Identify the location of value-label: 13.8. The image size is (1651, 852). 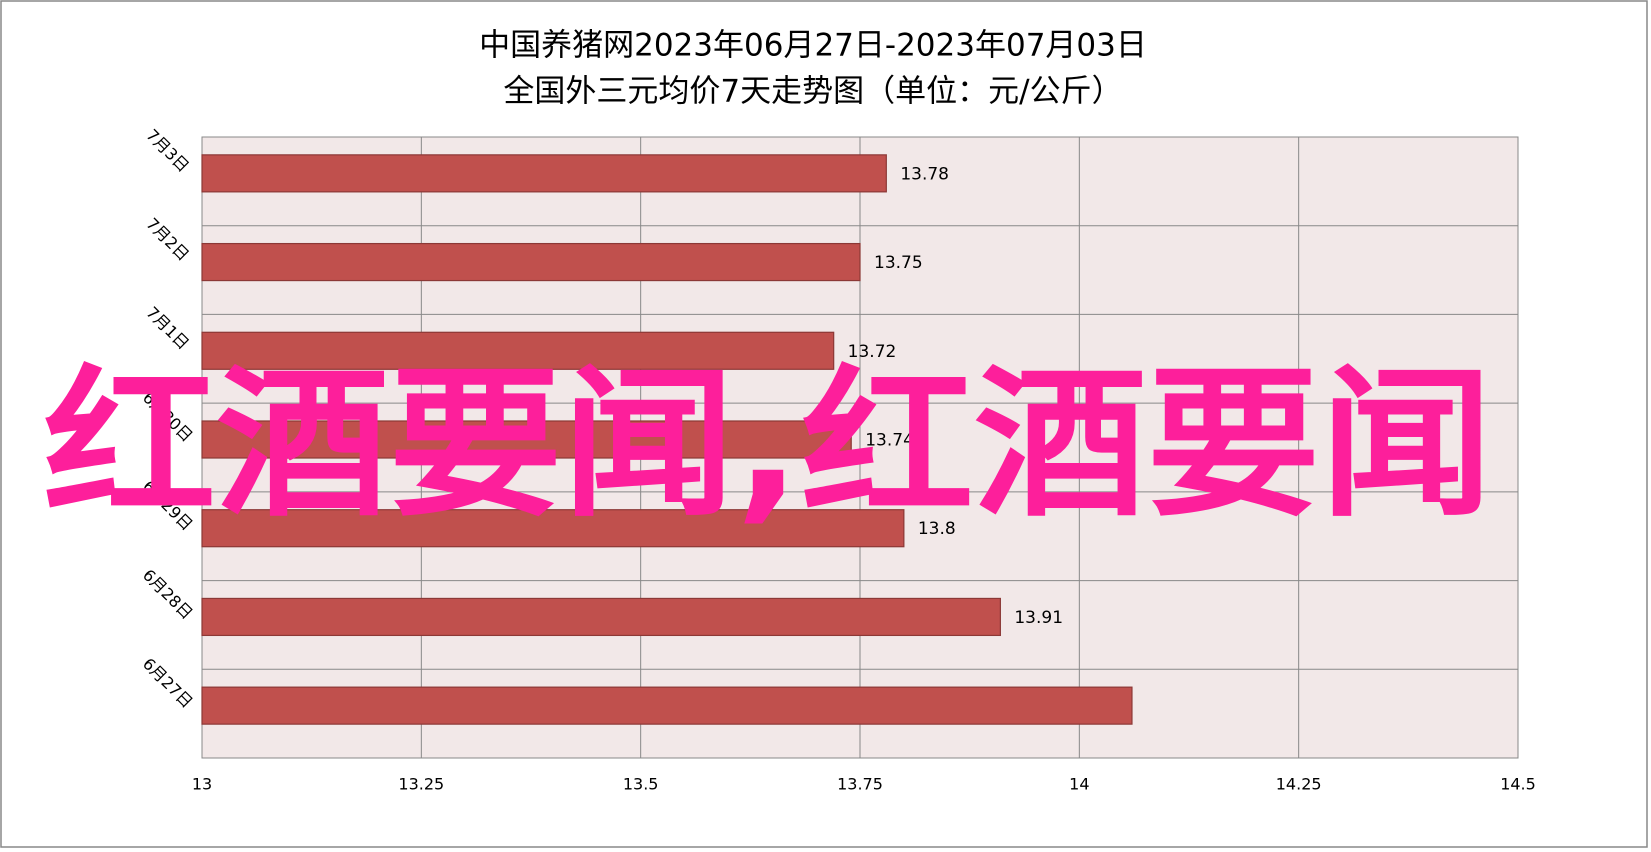
(937, 529).